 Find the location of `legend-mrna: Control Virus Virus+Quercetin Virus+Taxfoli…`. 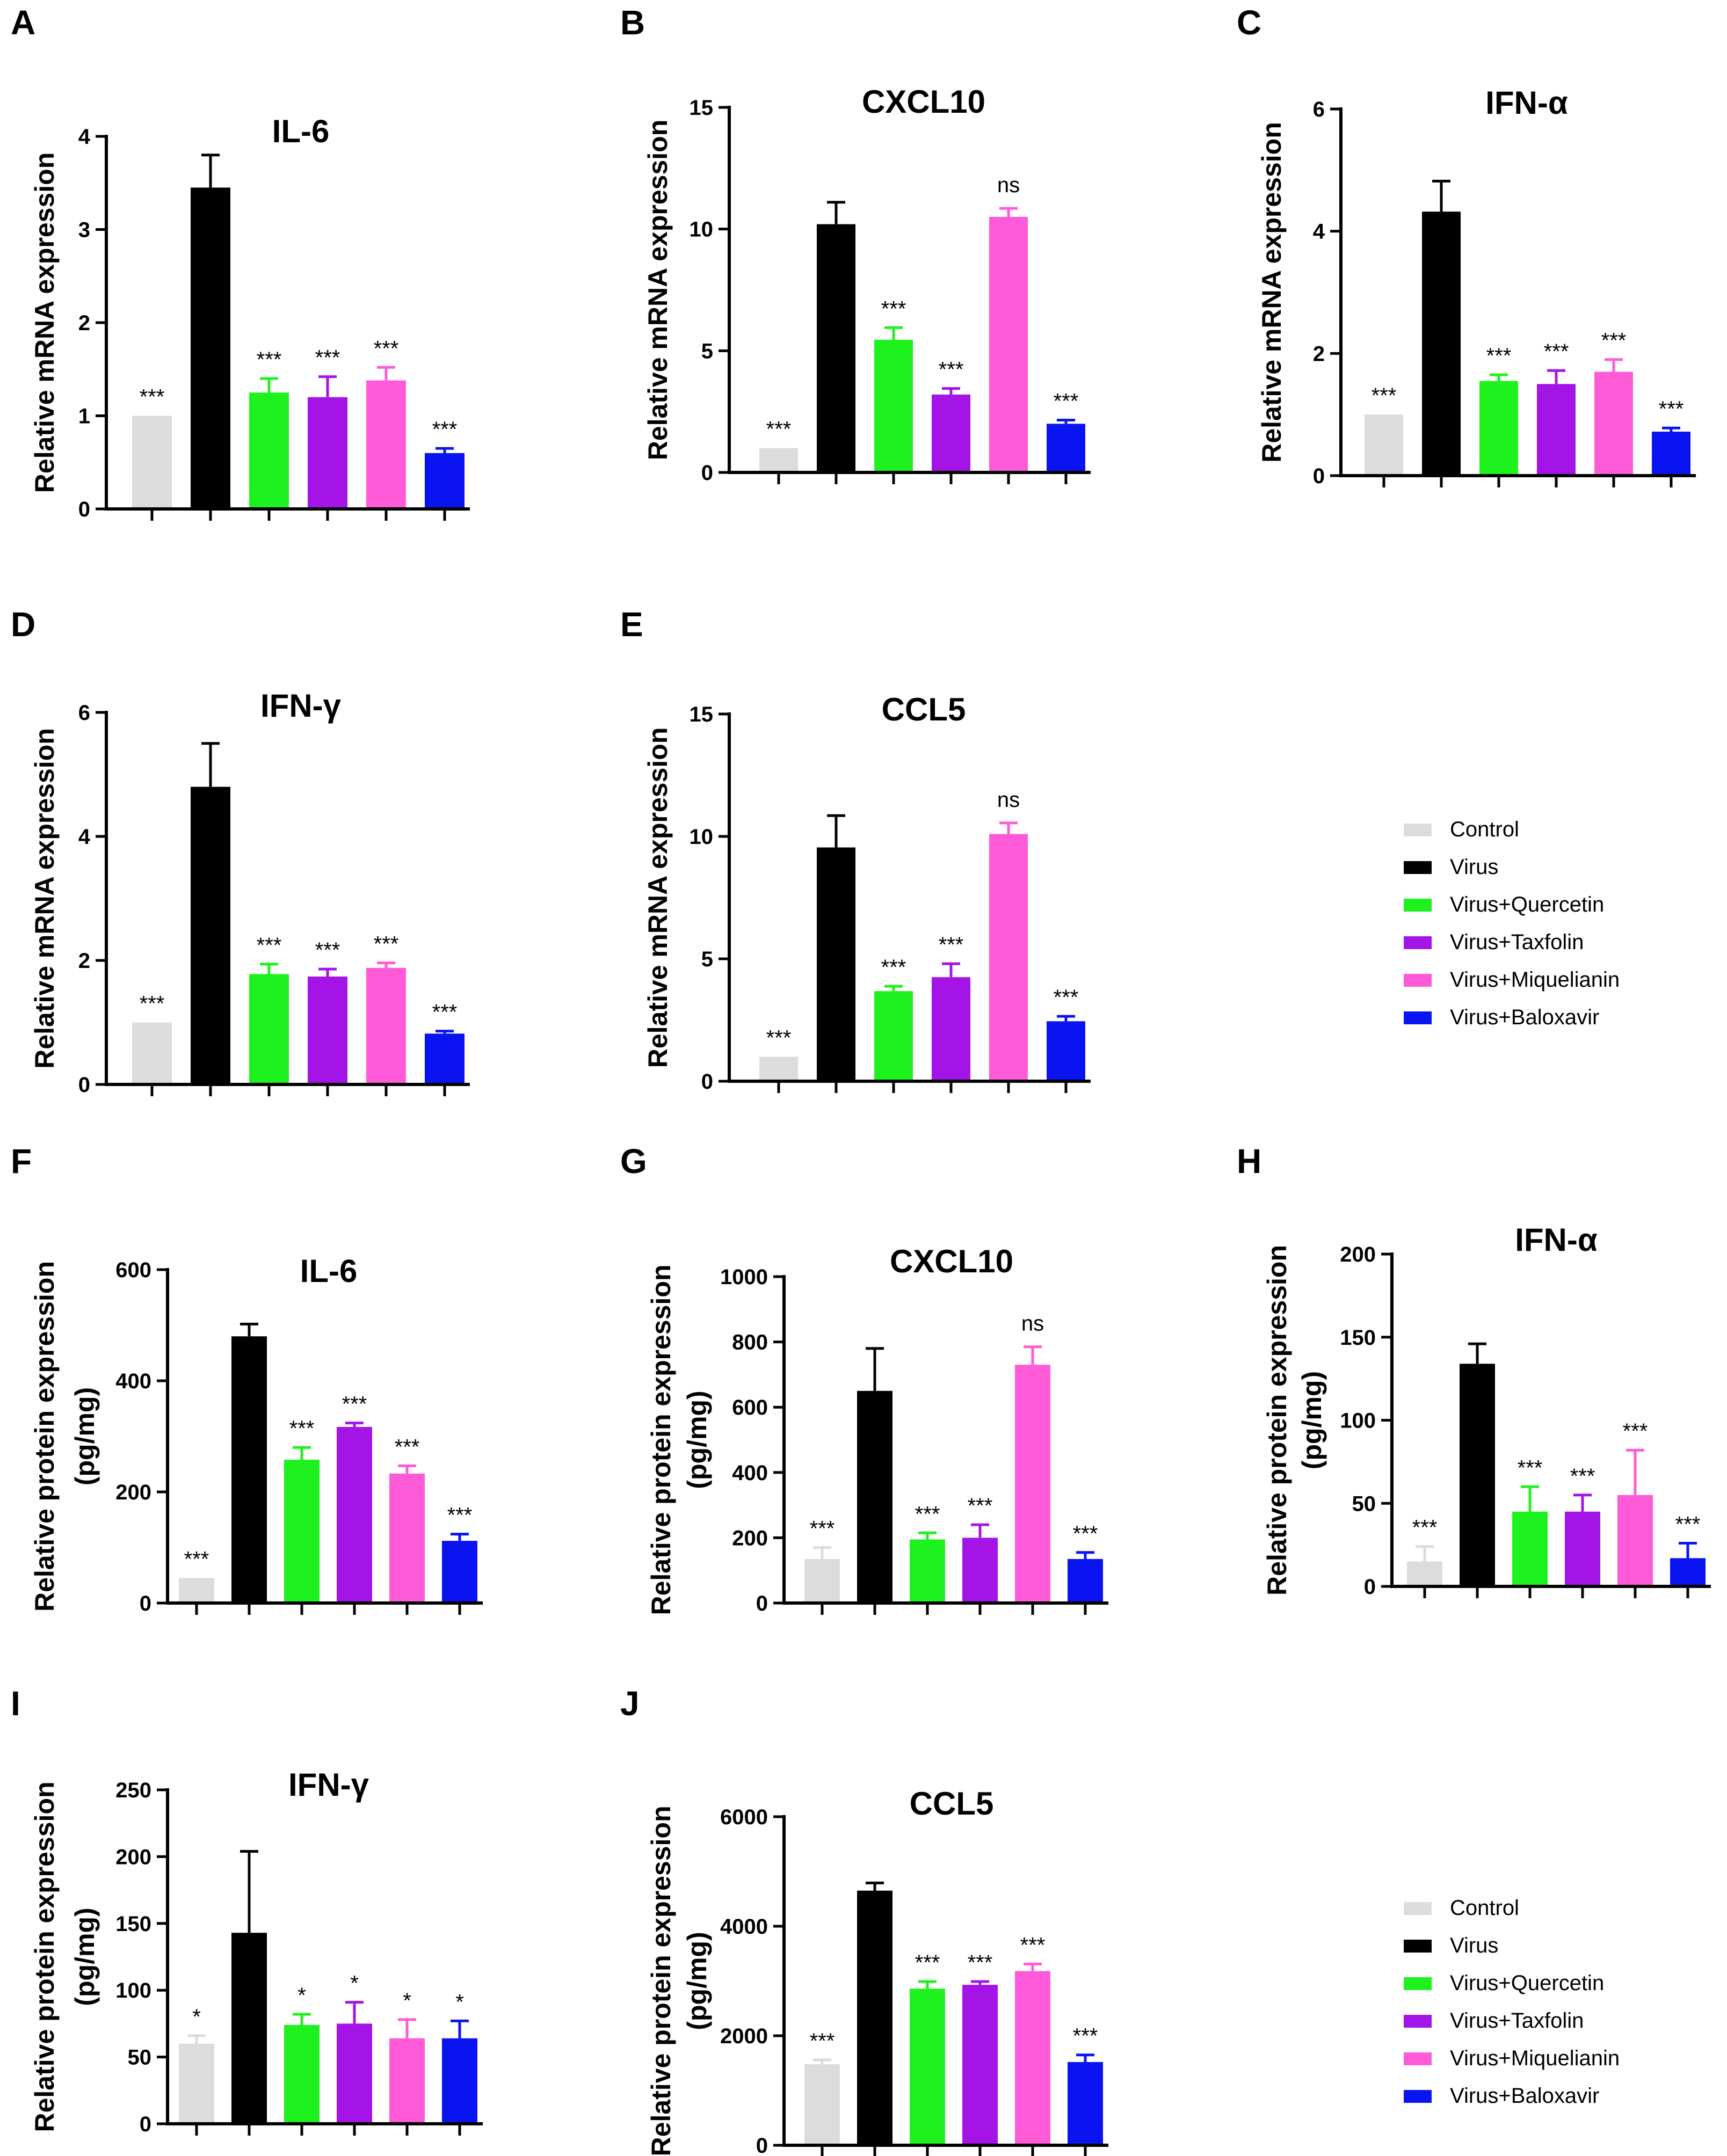

legend-mrna: Control Virus Virus+Quercetin Virus+Taxfoli… is located at coordinates (1512, 923).